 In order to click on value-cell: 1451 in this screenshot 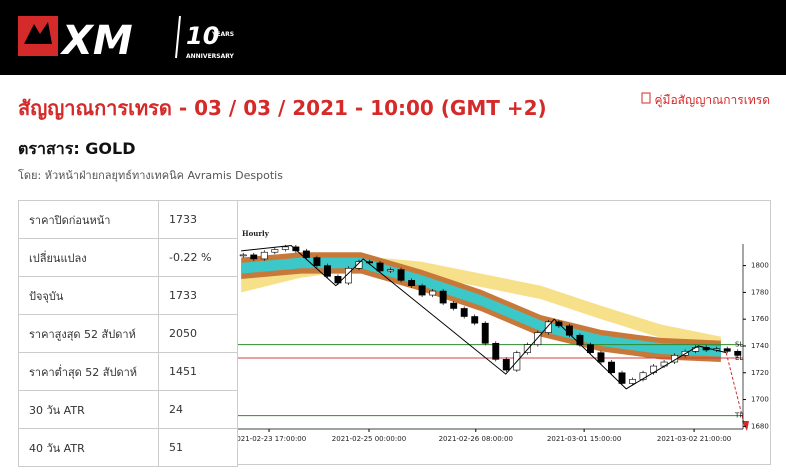, I will do `click(198, 371)`.